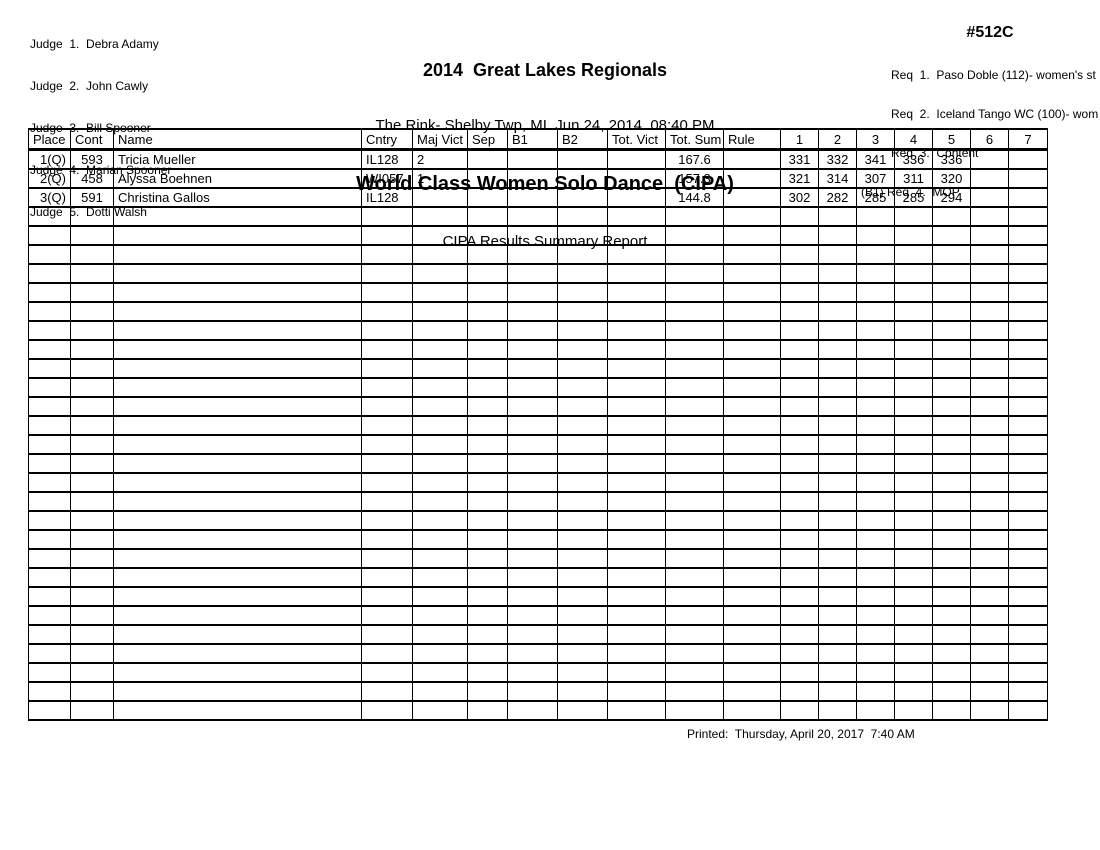 Image resolution: width=1100 pixels, height=850 pixels. I want to click on column-header-b2: B2, so click(582, 139).